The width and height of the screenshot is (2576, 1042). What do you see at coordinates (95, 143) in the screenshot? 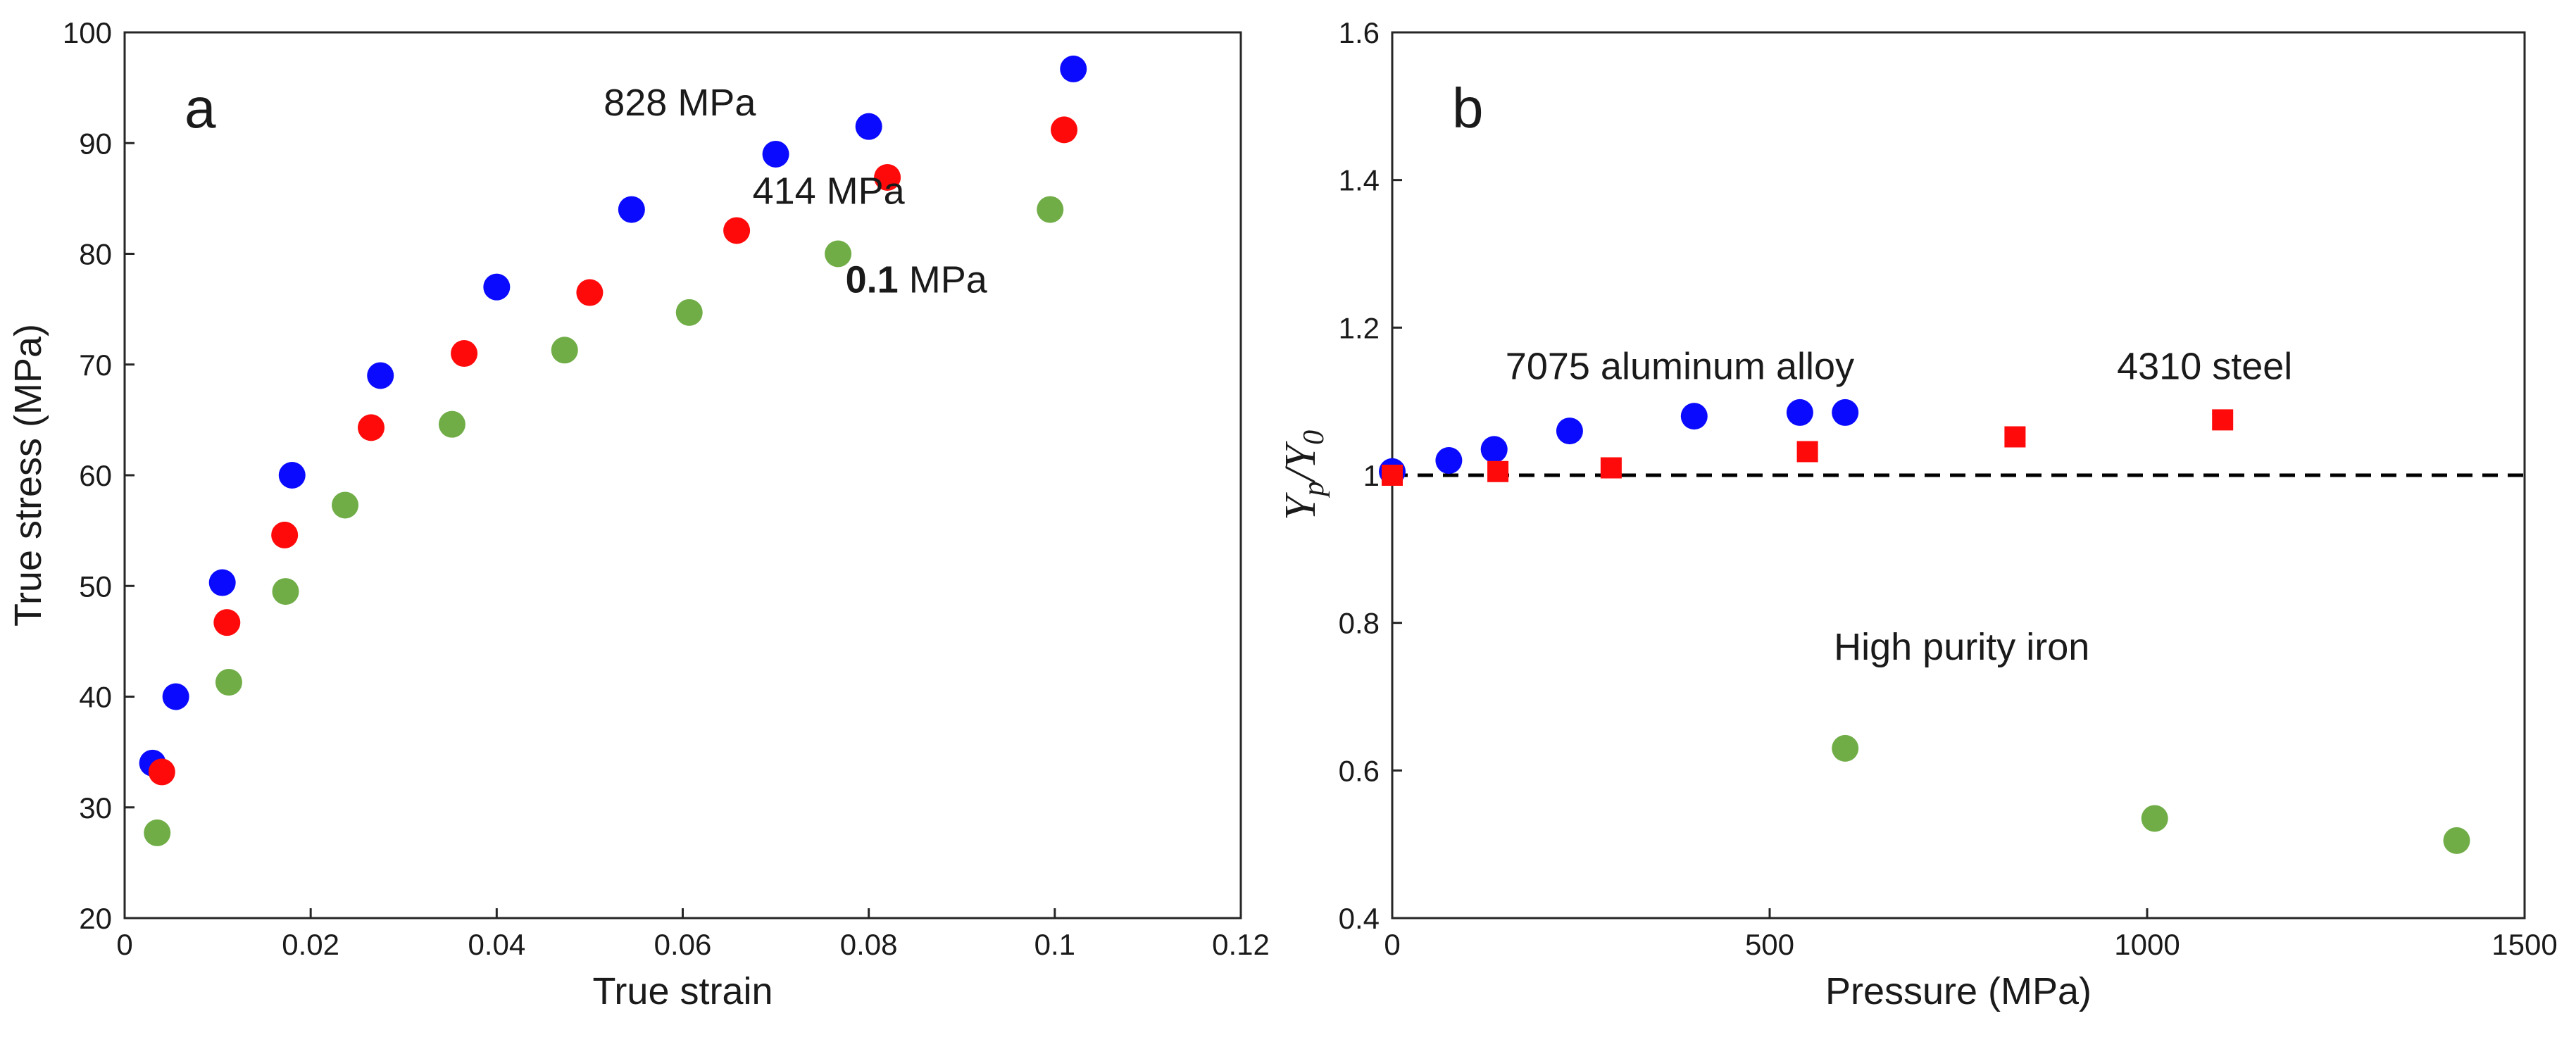
I see `y-tick-label: 90` at bounding box center [95, 143].